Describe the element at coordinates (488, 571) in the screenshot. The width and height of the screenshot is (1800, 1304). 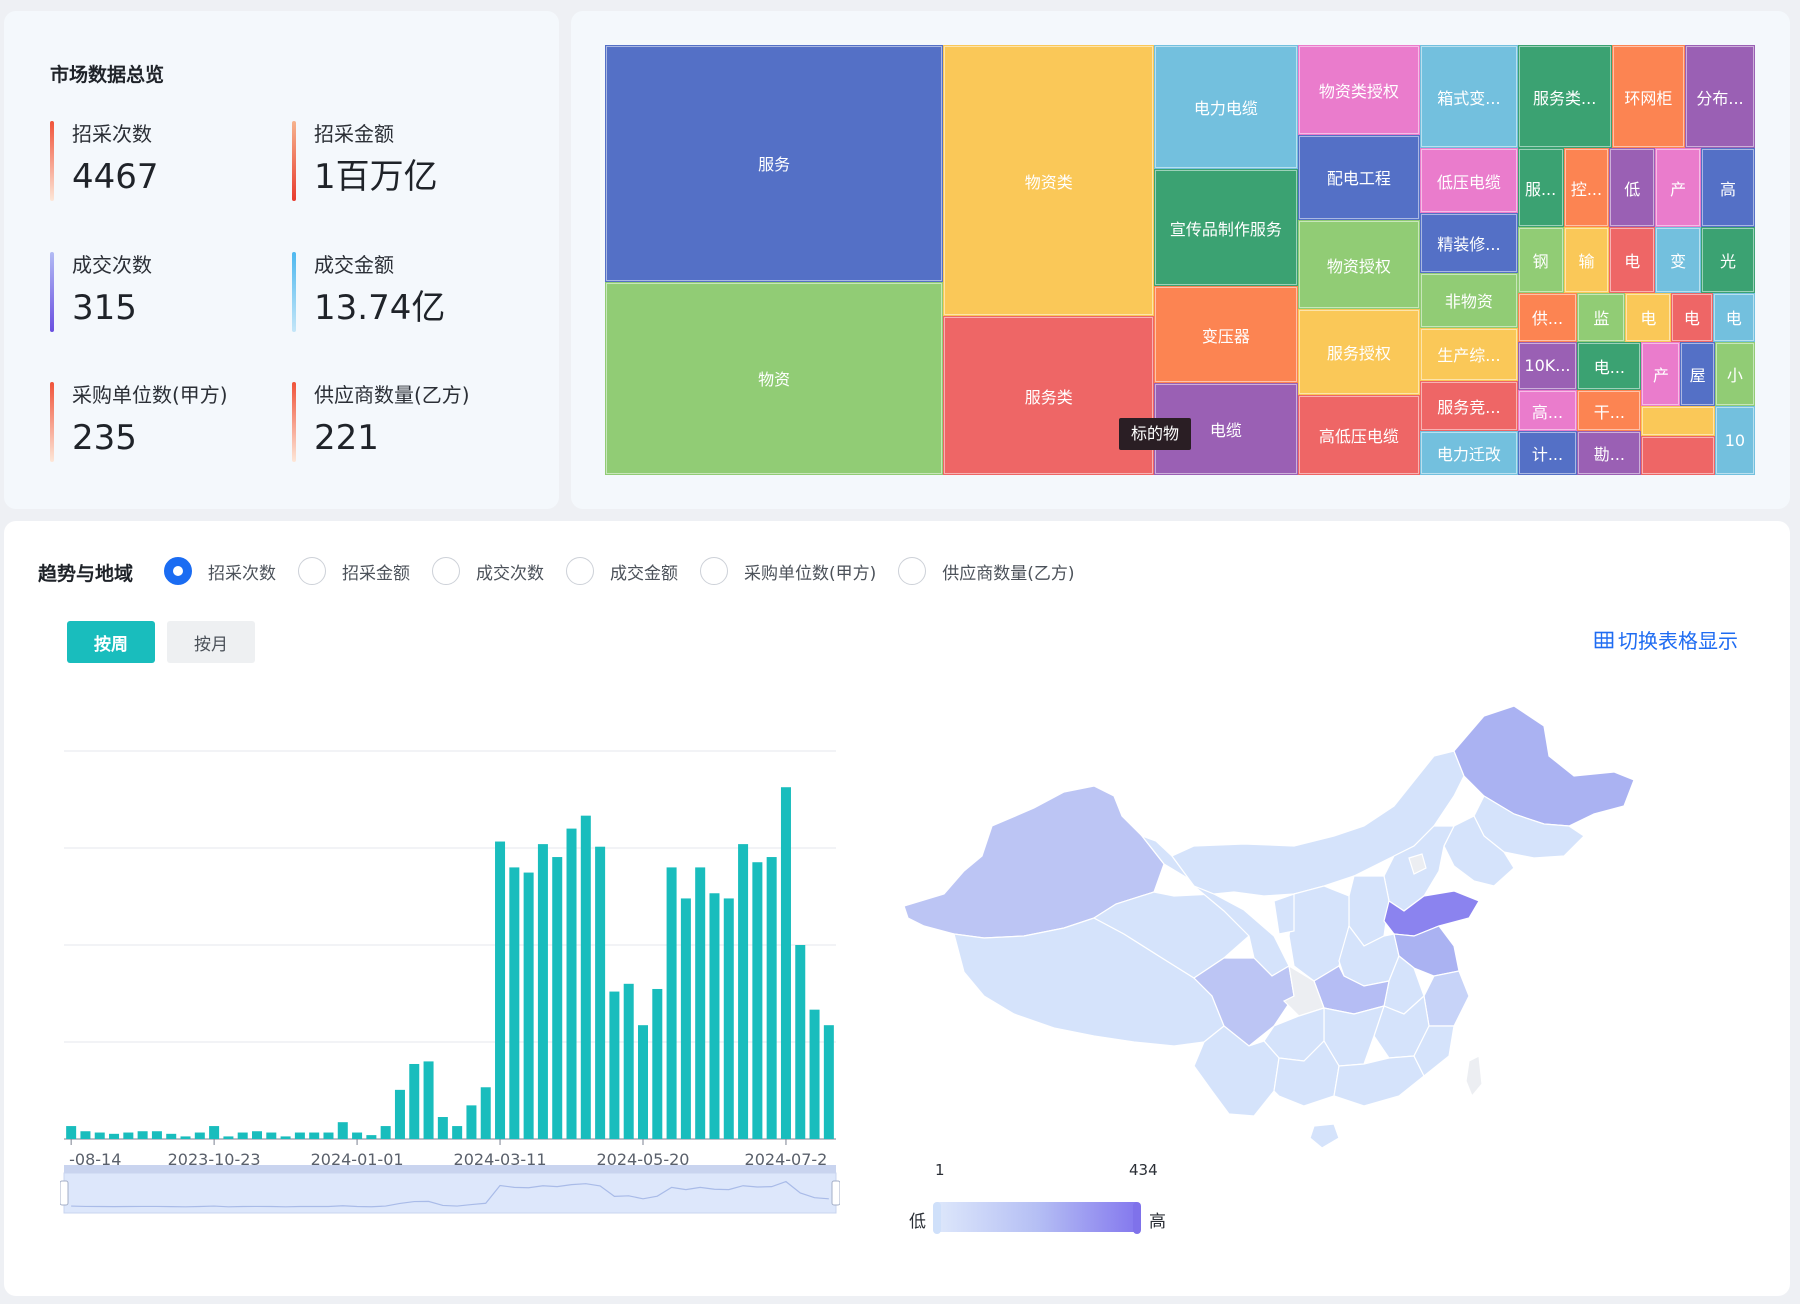
I see `metric-radio-deal-count: 成交次数` at that location.